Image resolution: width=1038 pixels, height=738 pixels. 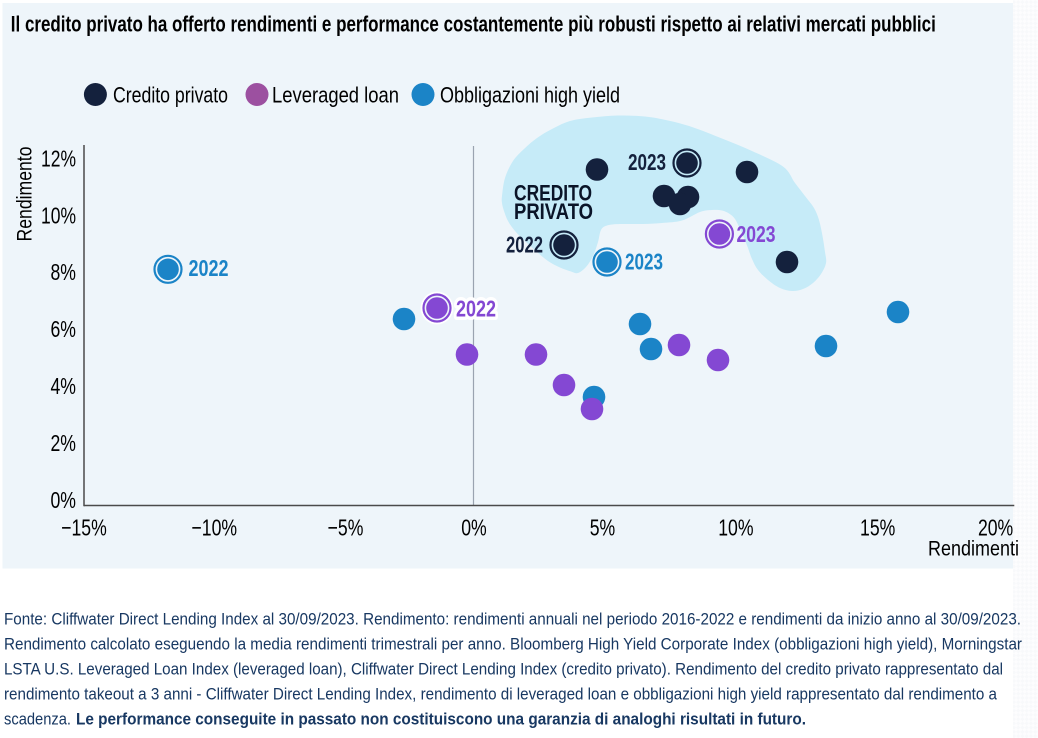 What do you see at coordinates (995, 528) in the screenshot?
I see `svg-text: 20%` at bounding box center [995, 528].